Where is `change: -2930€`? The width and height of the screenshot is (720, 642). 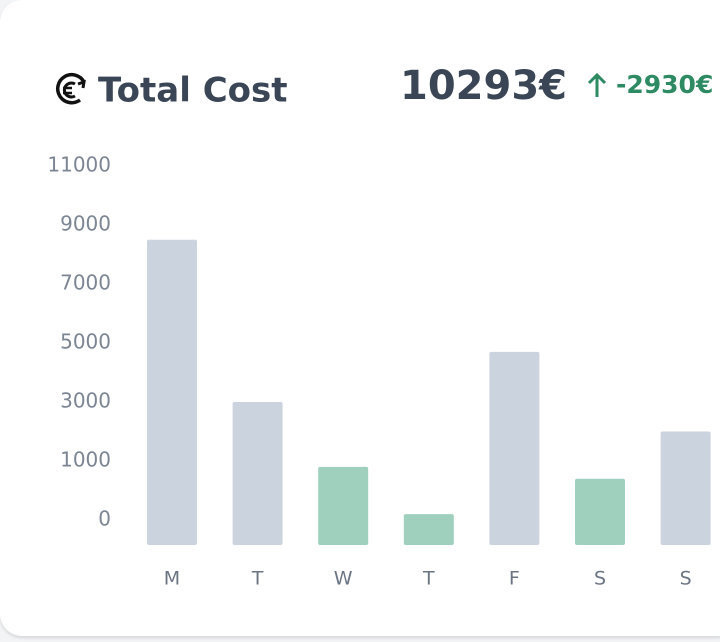
change: -2930€ is located at coordinates (664, 84).